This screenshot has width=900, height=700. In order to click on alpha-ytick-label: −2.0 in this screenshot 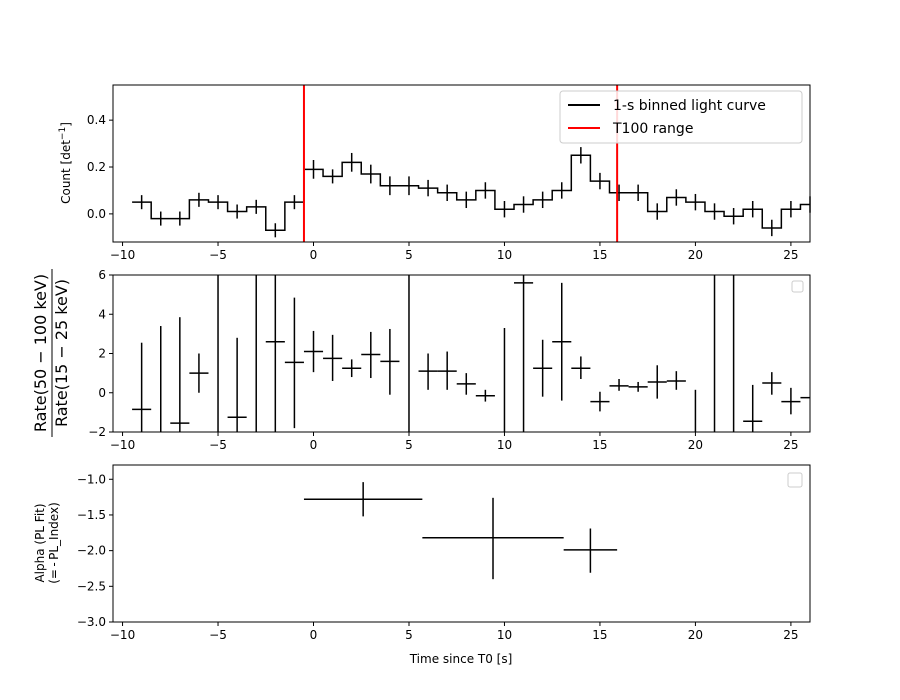, I will do `click(91, 551)`.